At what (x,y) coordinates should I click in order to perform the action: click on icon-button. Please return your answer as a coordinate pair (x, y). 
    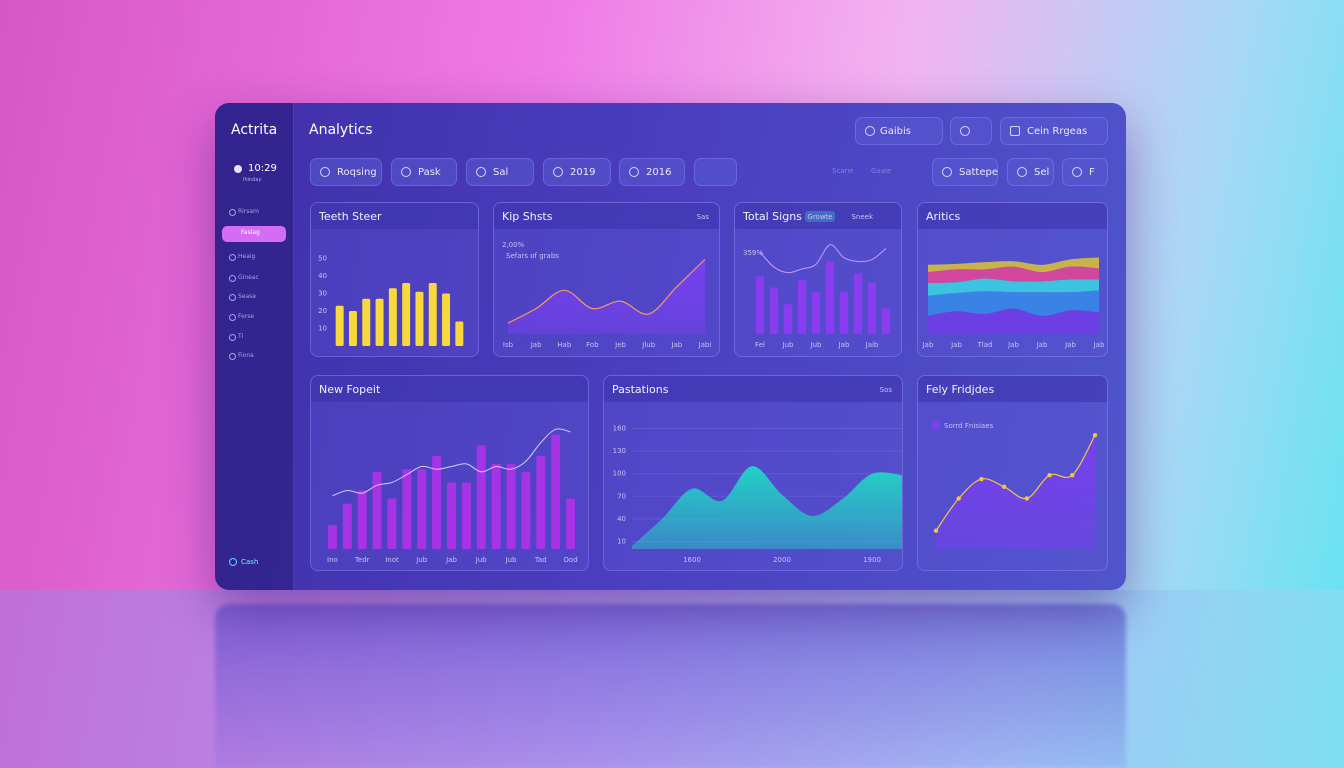
    Looking at the image, I should click on (971, 131).